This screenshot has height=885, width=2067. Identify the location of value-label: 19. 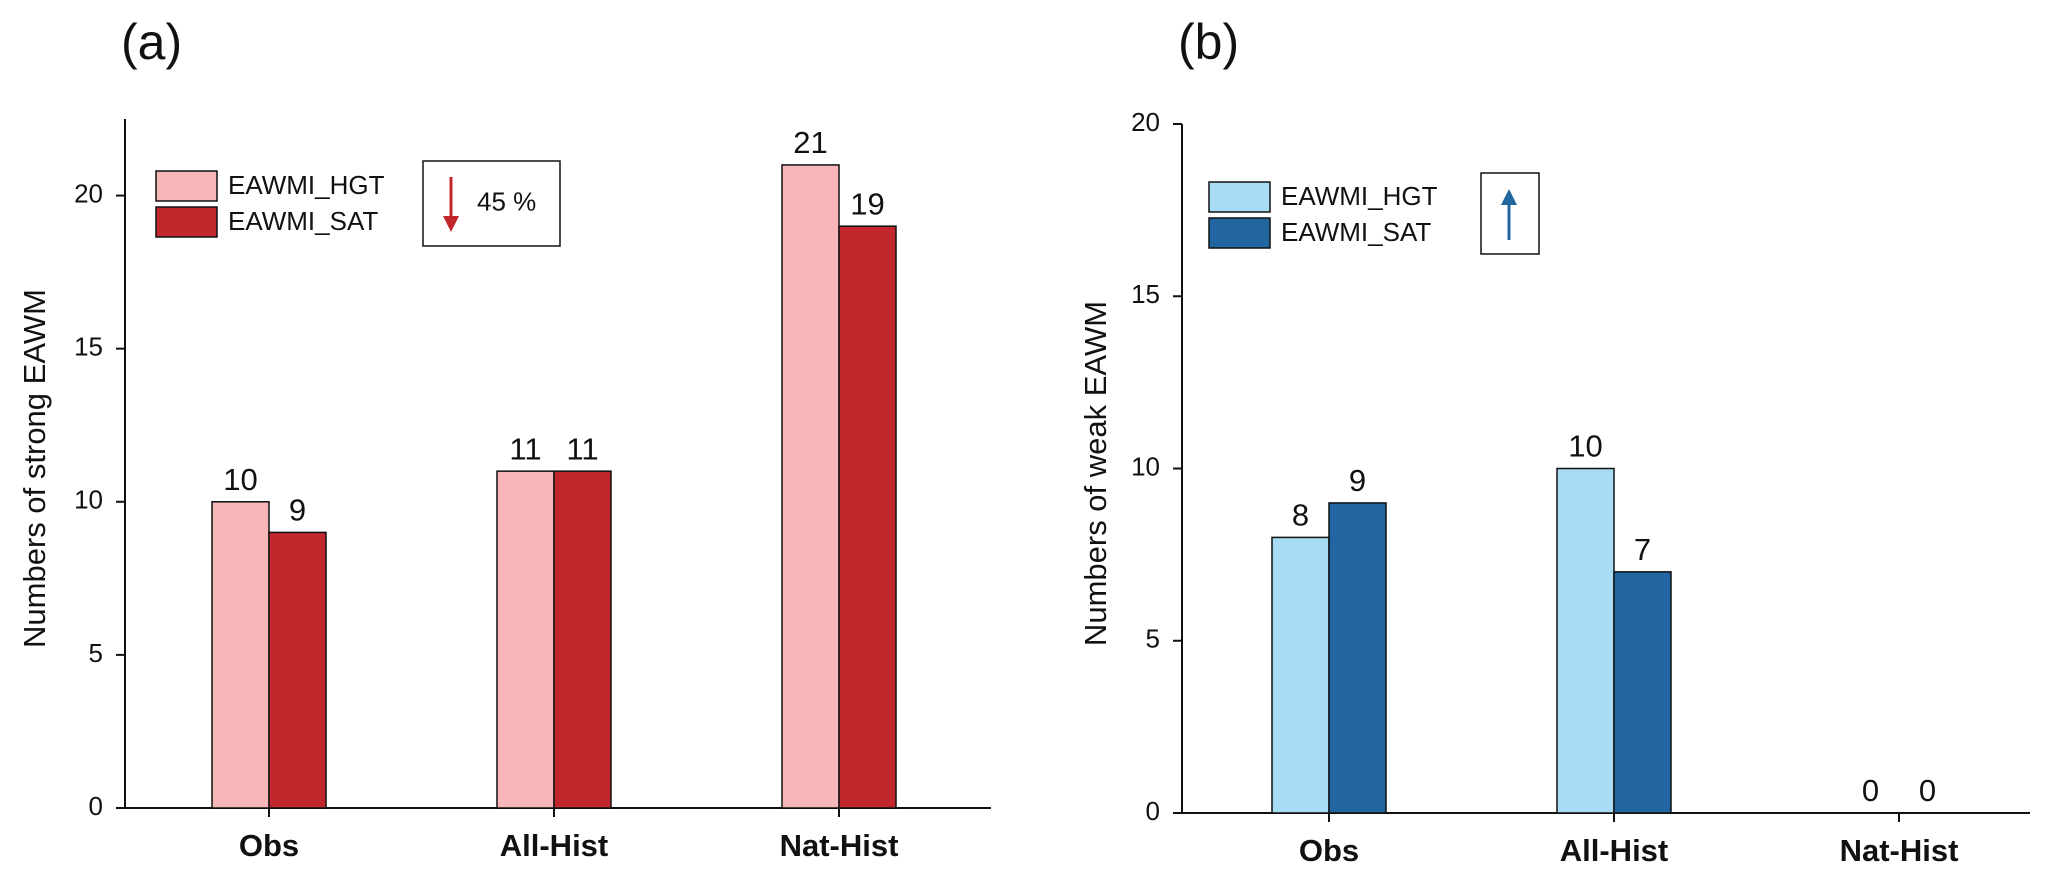
(867, 203).